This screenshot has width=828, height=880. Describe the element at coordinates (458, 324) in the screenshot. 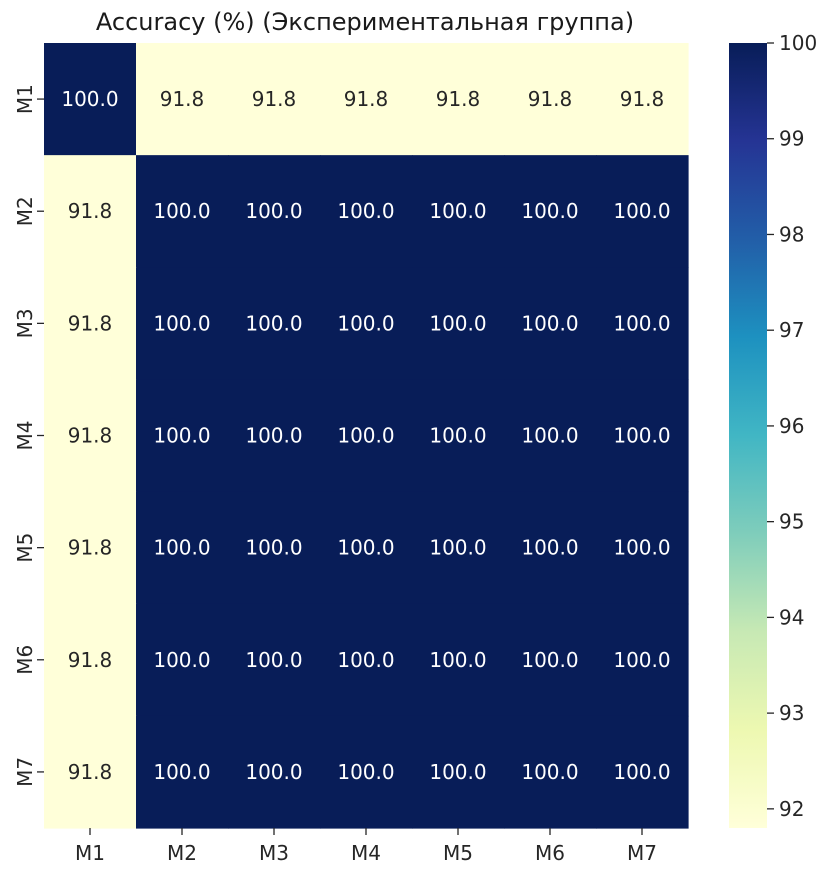

I see `heatmap-cell-r3-c5` at that location.